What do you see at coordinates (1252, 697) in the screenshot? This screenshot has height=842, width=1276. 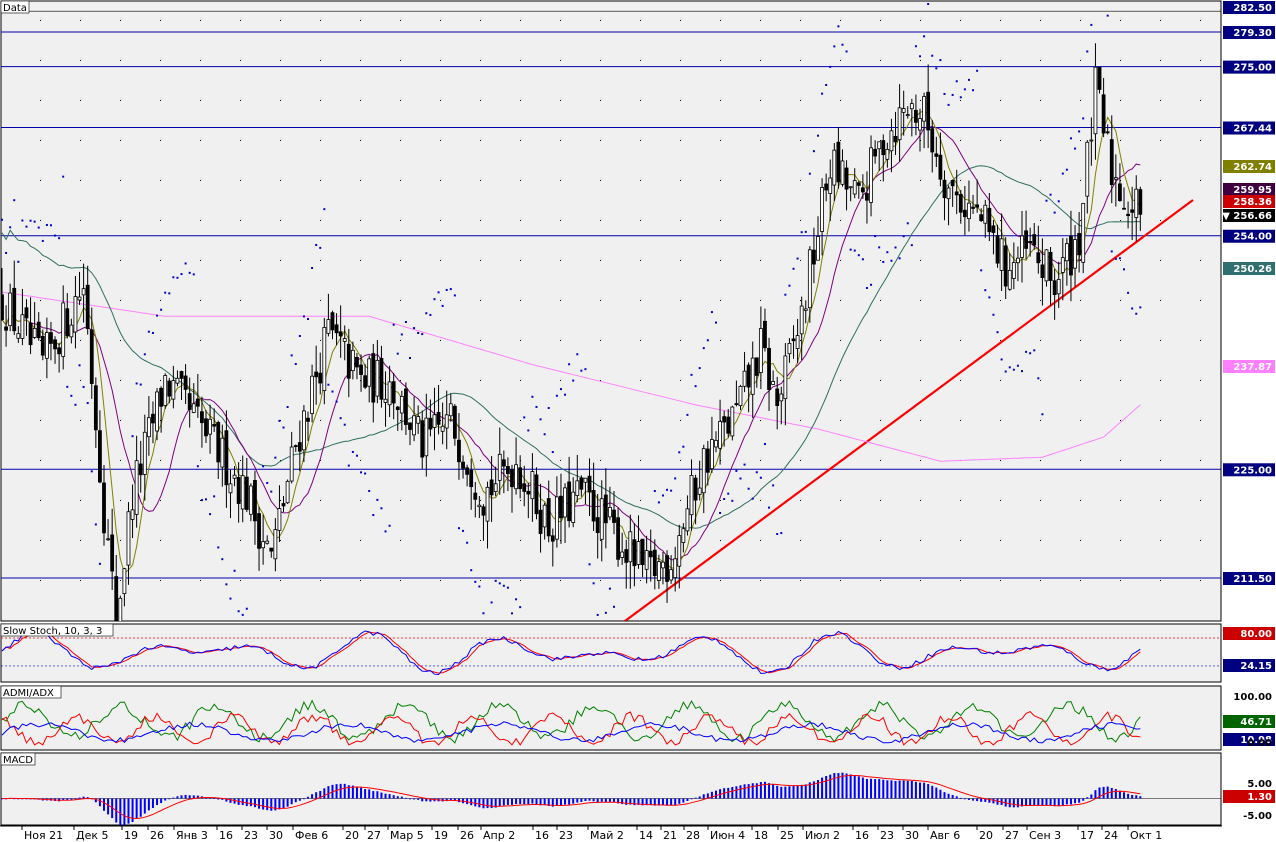 I see `y-label-text: 100.00` at bounding box center [1252, 697].